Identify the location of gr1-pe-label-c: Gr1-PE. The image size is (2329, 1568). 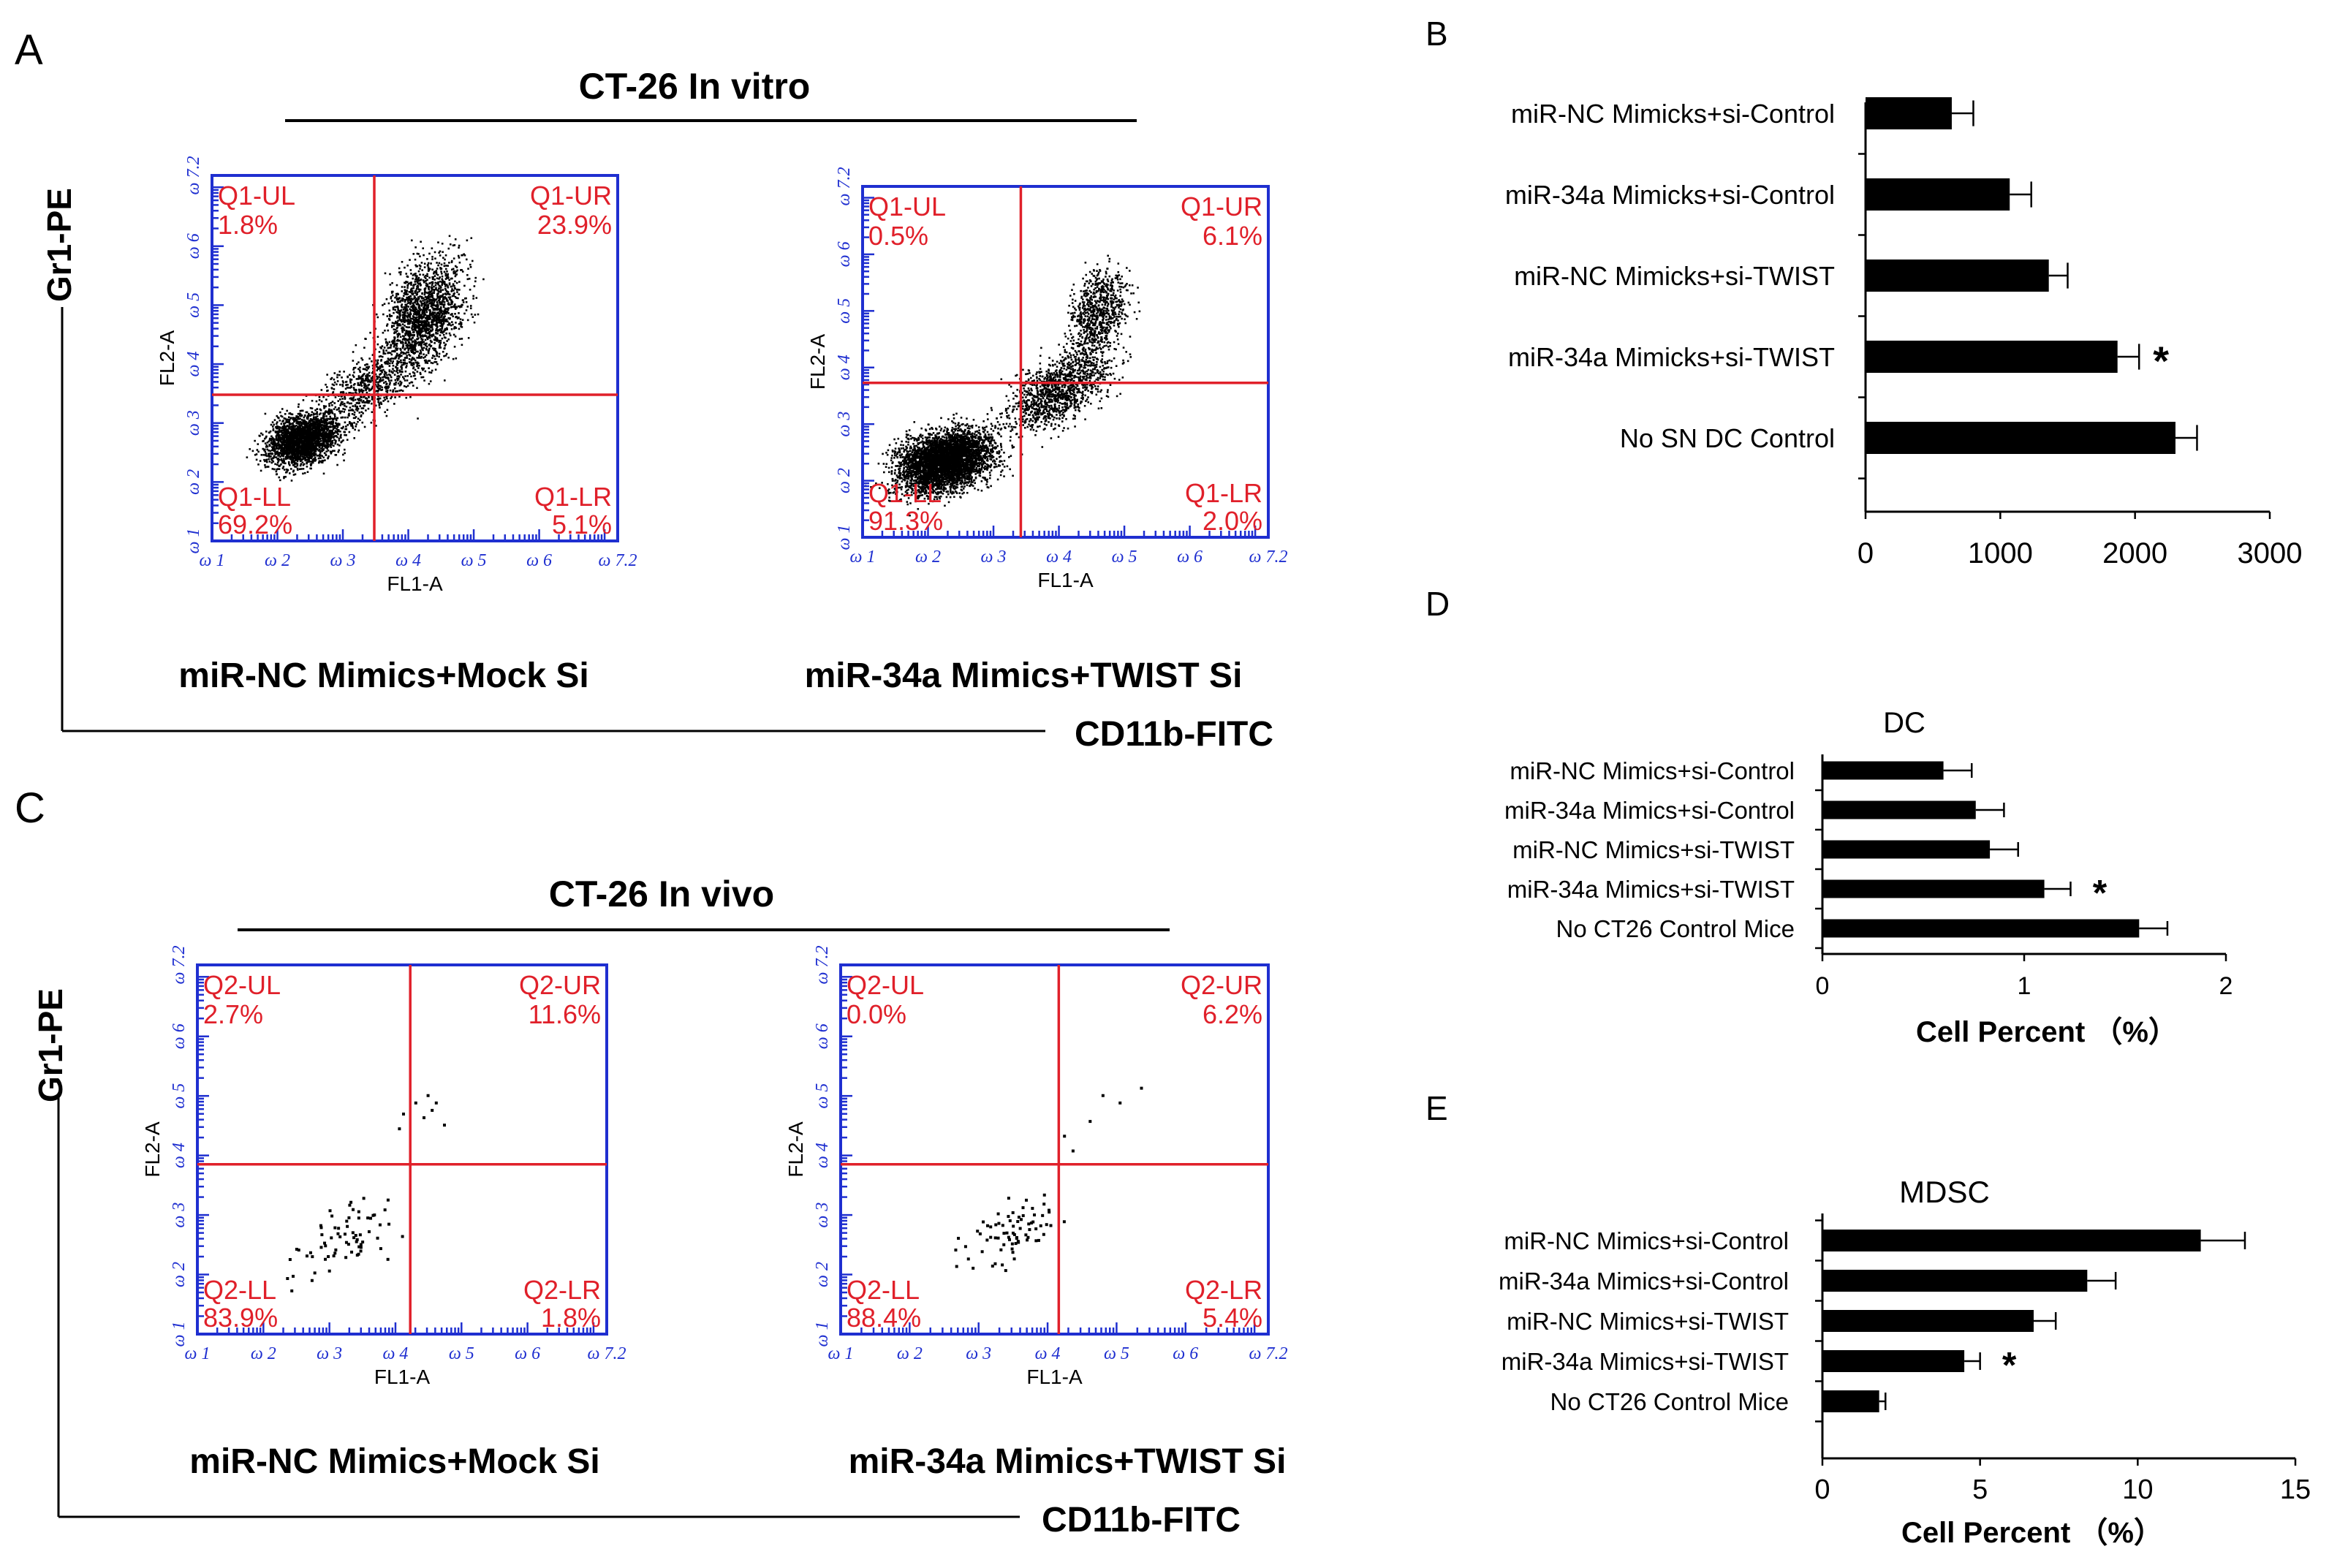
(50, 1045).